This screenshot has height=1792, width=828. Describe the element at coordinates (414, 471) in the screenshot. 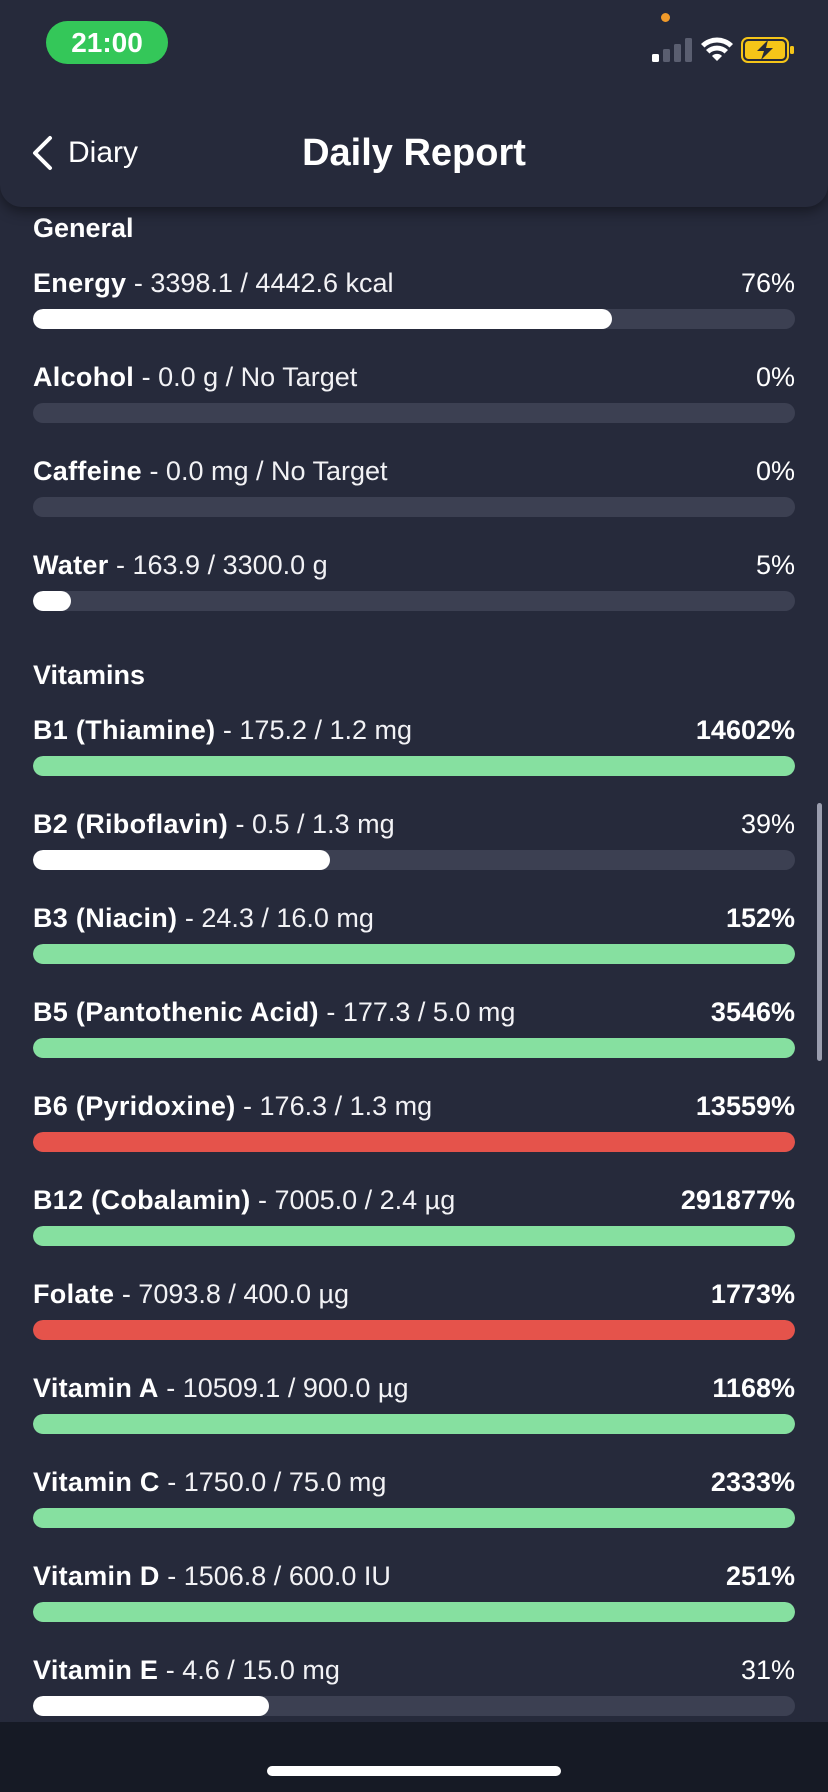

I see `nutrient-text: Caffeine - 0.0 mg / No Target 0%` at that location.